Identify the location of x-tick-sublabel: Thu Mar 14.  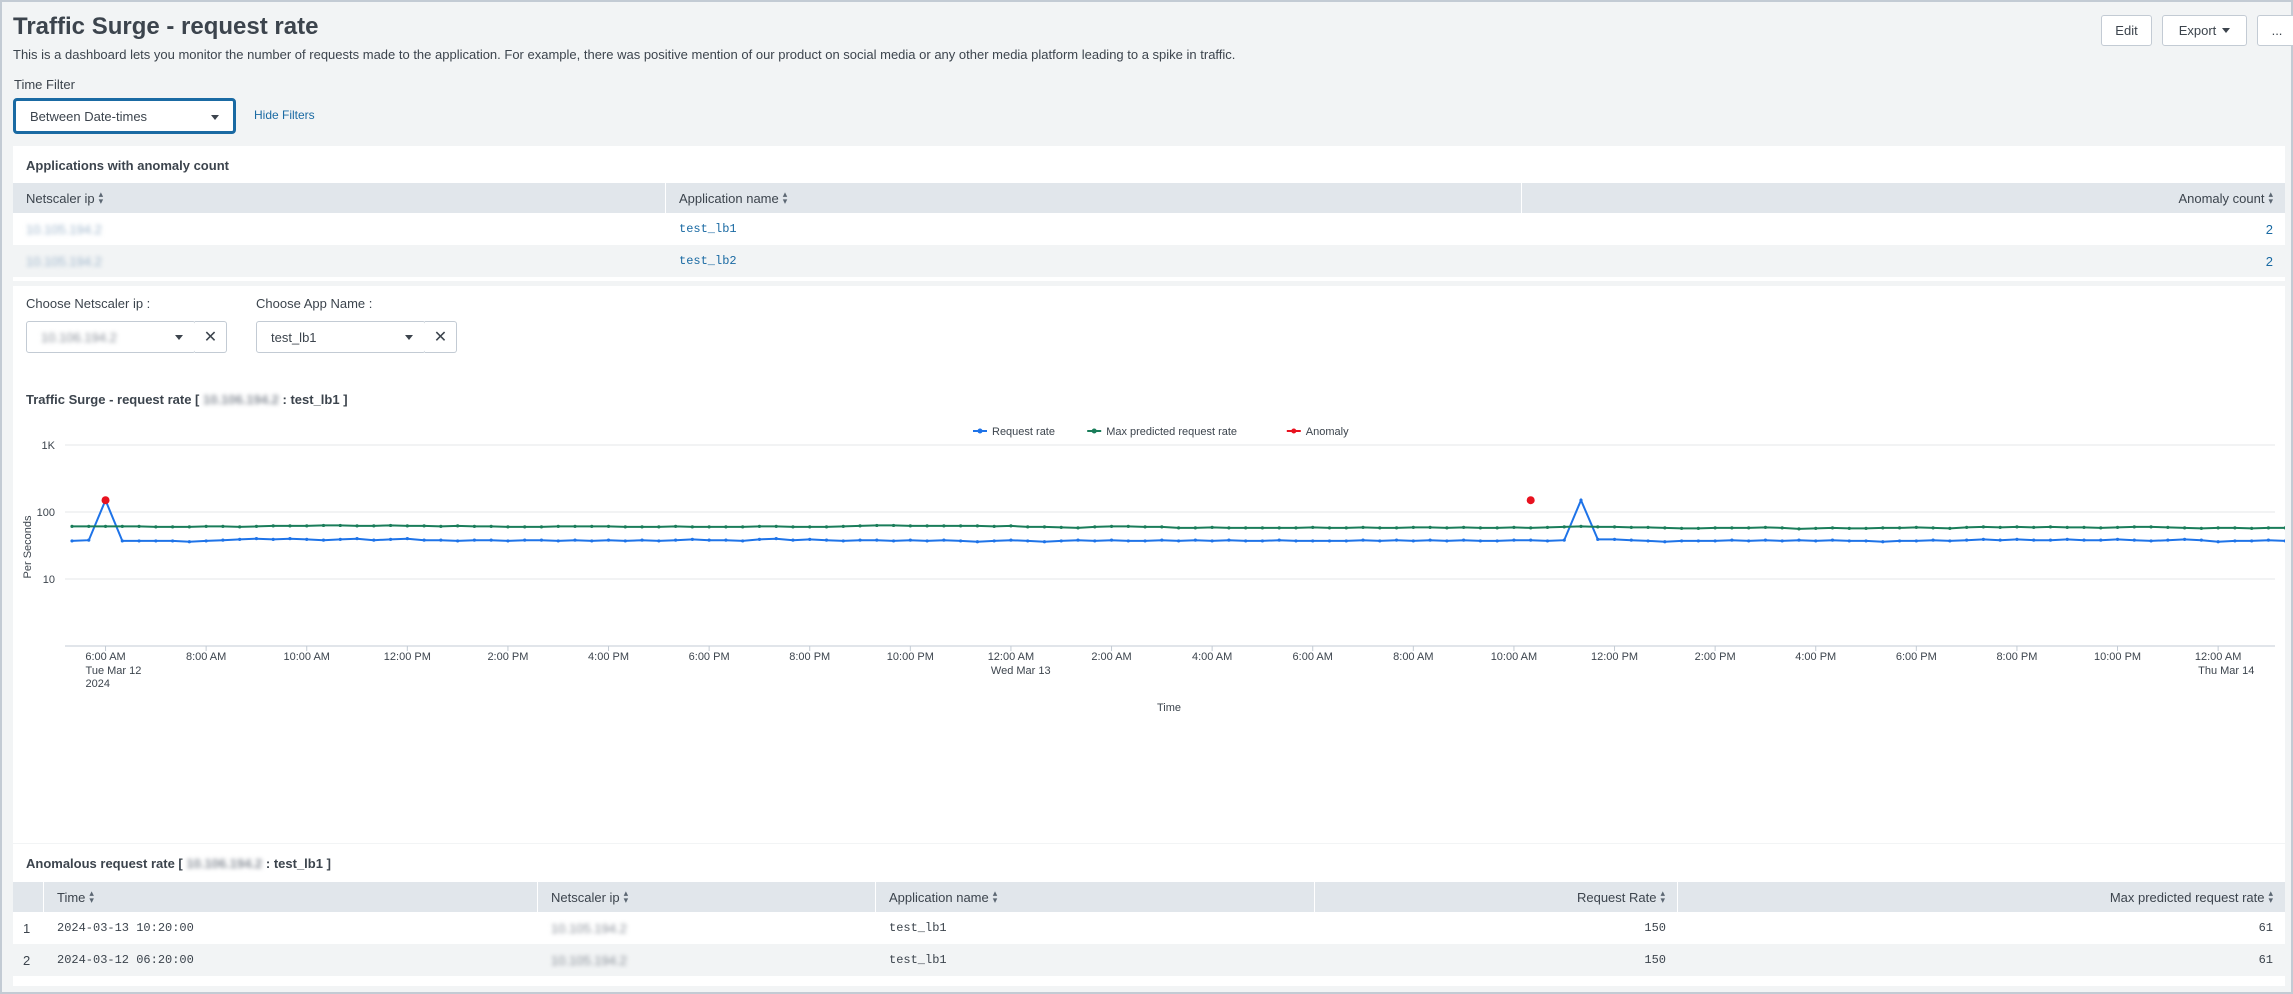
(2226, 671).